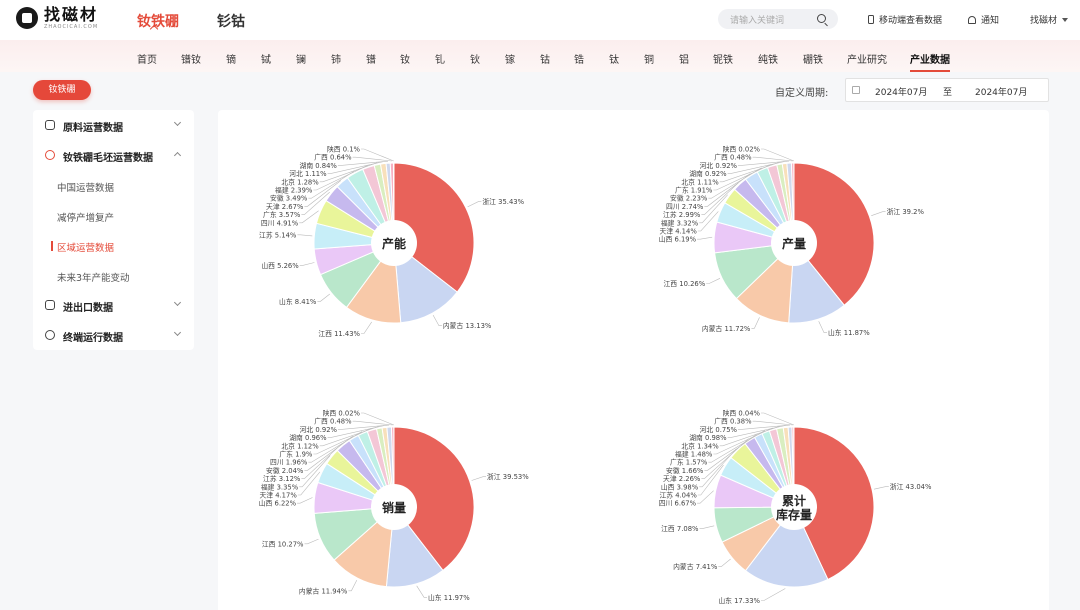 This screenshot has width=1080, height=610. Describe the element at coordinates (333, 157) in the screenshot. I see `pie-data-label: 广西 0.64%` at that location.